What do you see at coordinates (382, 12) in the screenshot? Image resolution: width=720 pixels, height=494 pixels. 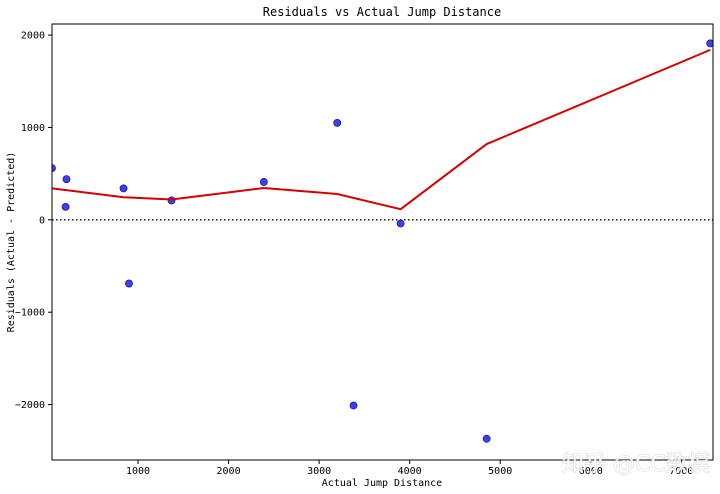 I see `chart-title: Residuals vs Actual Jump Distance` at bounding box center [382, 12].